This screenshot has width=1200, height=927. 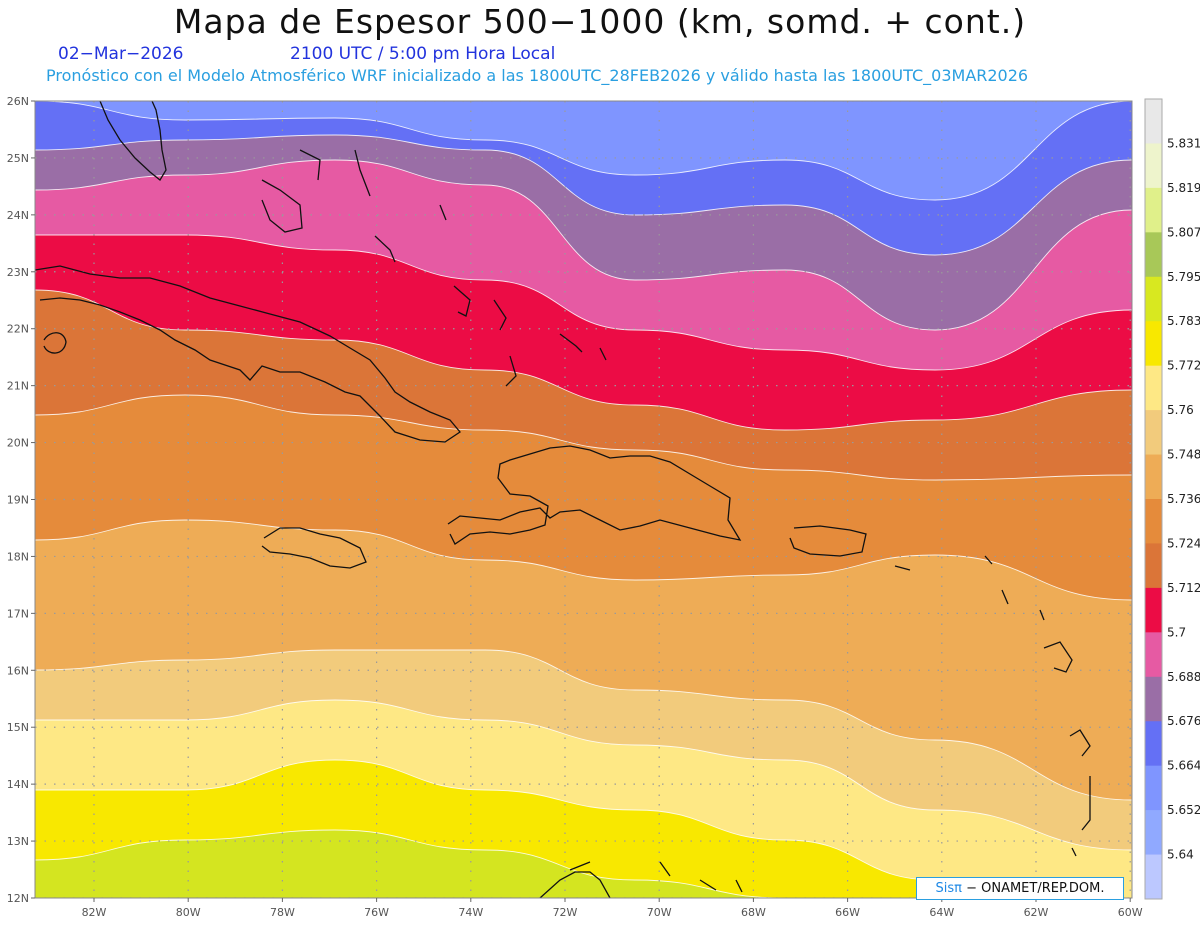 What do you see at coordinates (565, 912) in the screenshot?
I see `lon-tick-label: 72W` at bounding box center [565, 912].